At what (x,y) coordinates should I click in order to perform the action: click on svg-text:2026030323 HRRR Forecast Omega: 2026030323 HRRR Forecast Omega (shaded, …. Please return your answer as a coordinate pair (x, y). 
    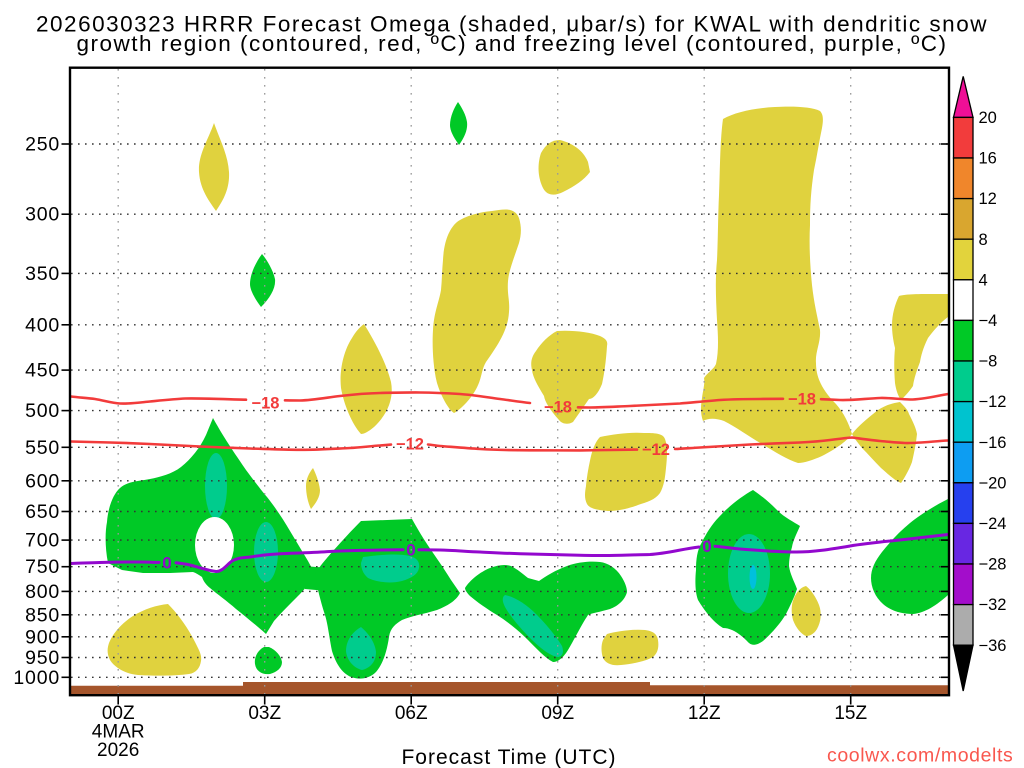
    Looking at the image, I should click on (512, 24).